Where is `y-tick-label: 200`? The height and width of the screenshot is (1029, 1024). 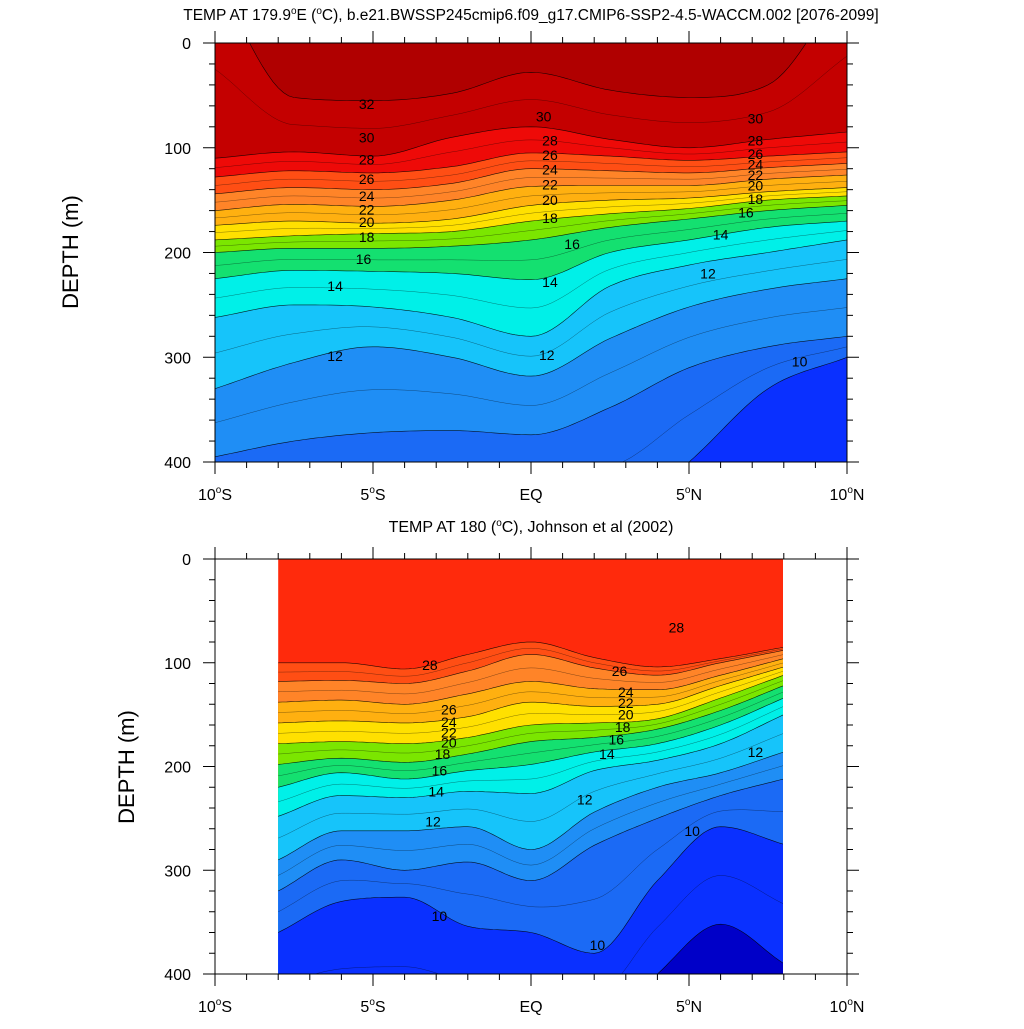 y-tick-label: 200 is located at coordinates (177, 768).